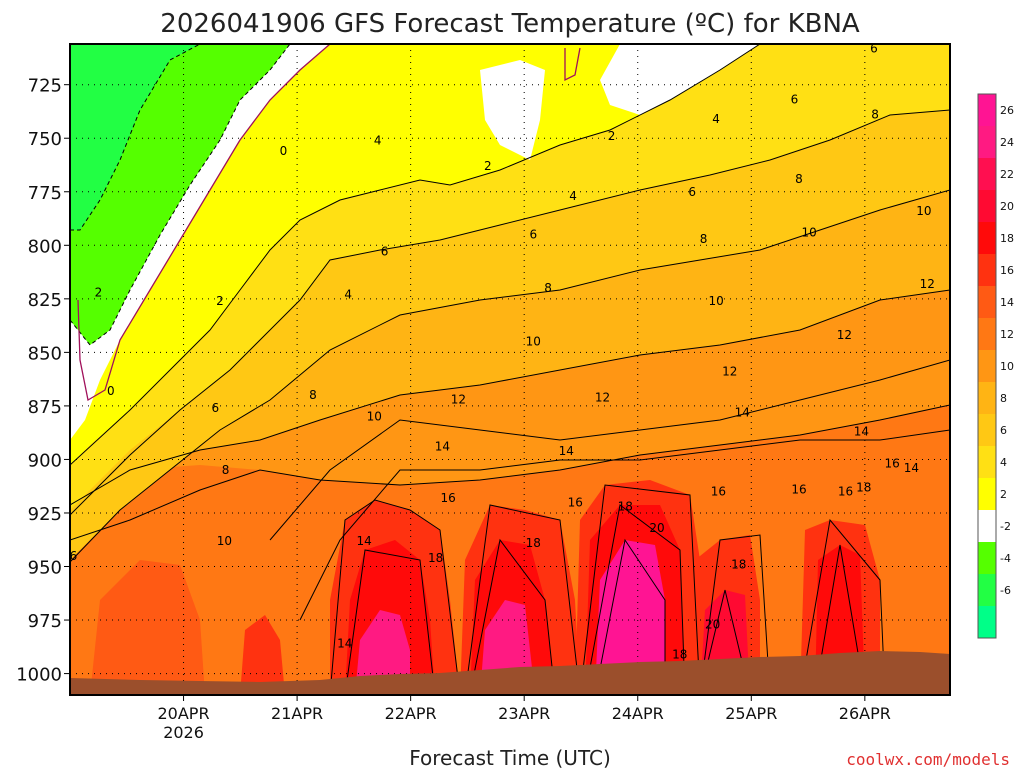 The width and height of the screenshot is (1024, 768). Describe the element at coordinates (572, 64) in the screenshot. I see `isotherm-0-upper` at that location.